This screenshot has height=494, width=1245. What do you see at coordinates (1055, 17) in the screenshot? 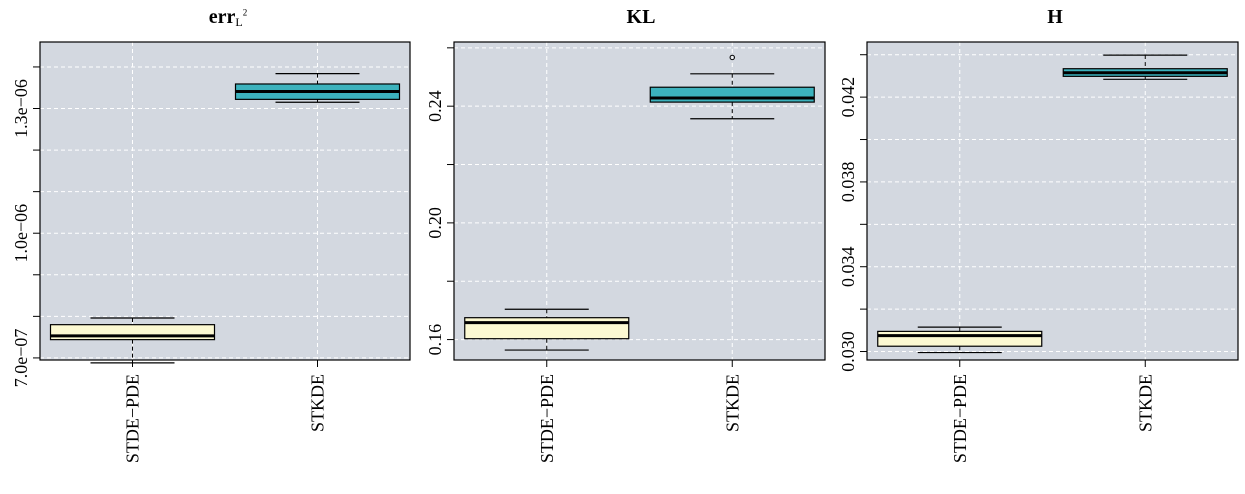
I see `panel-3-title: H` at bounding box center [1055, 17].